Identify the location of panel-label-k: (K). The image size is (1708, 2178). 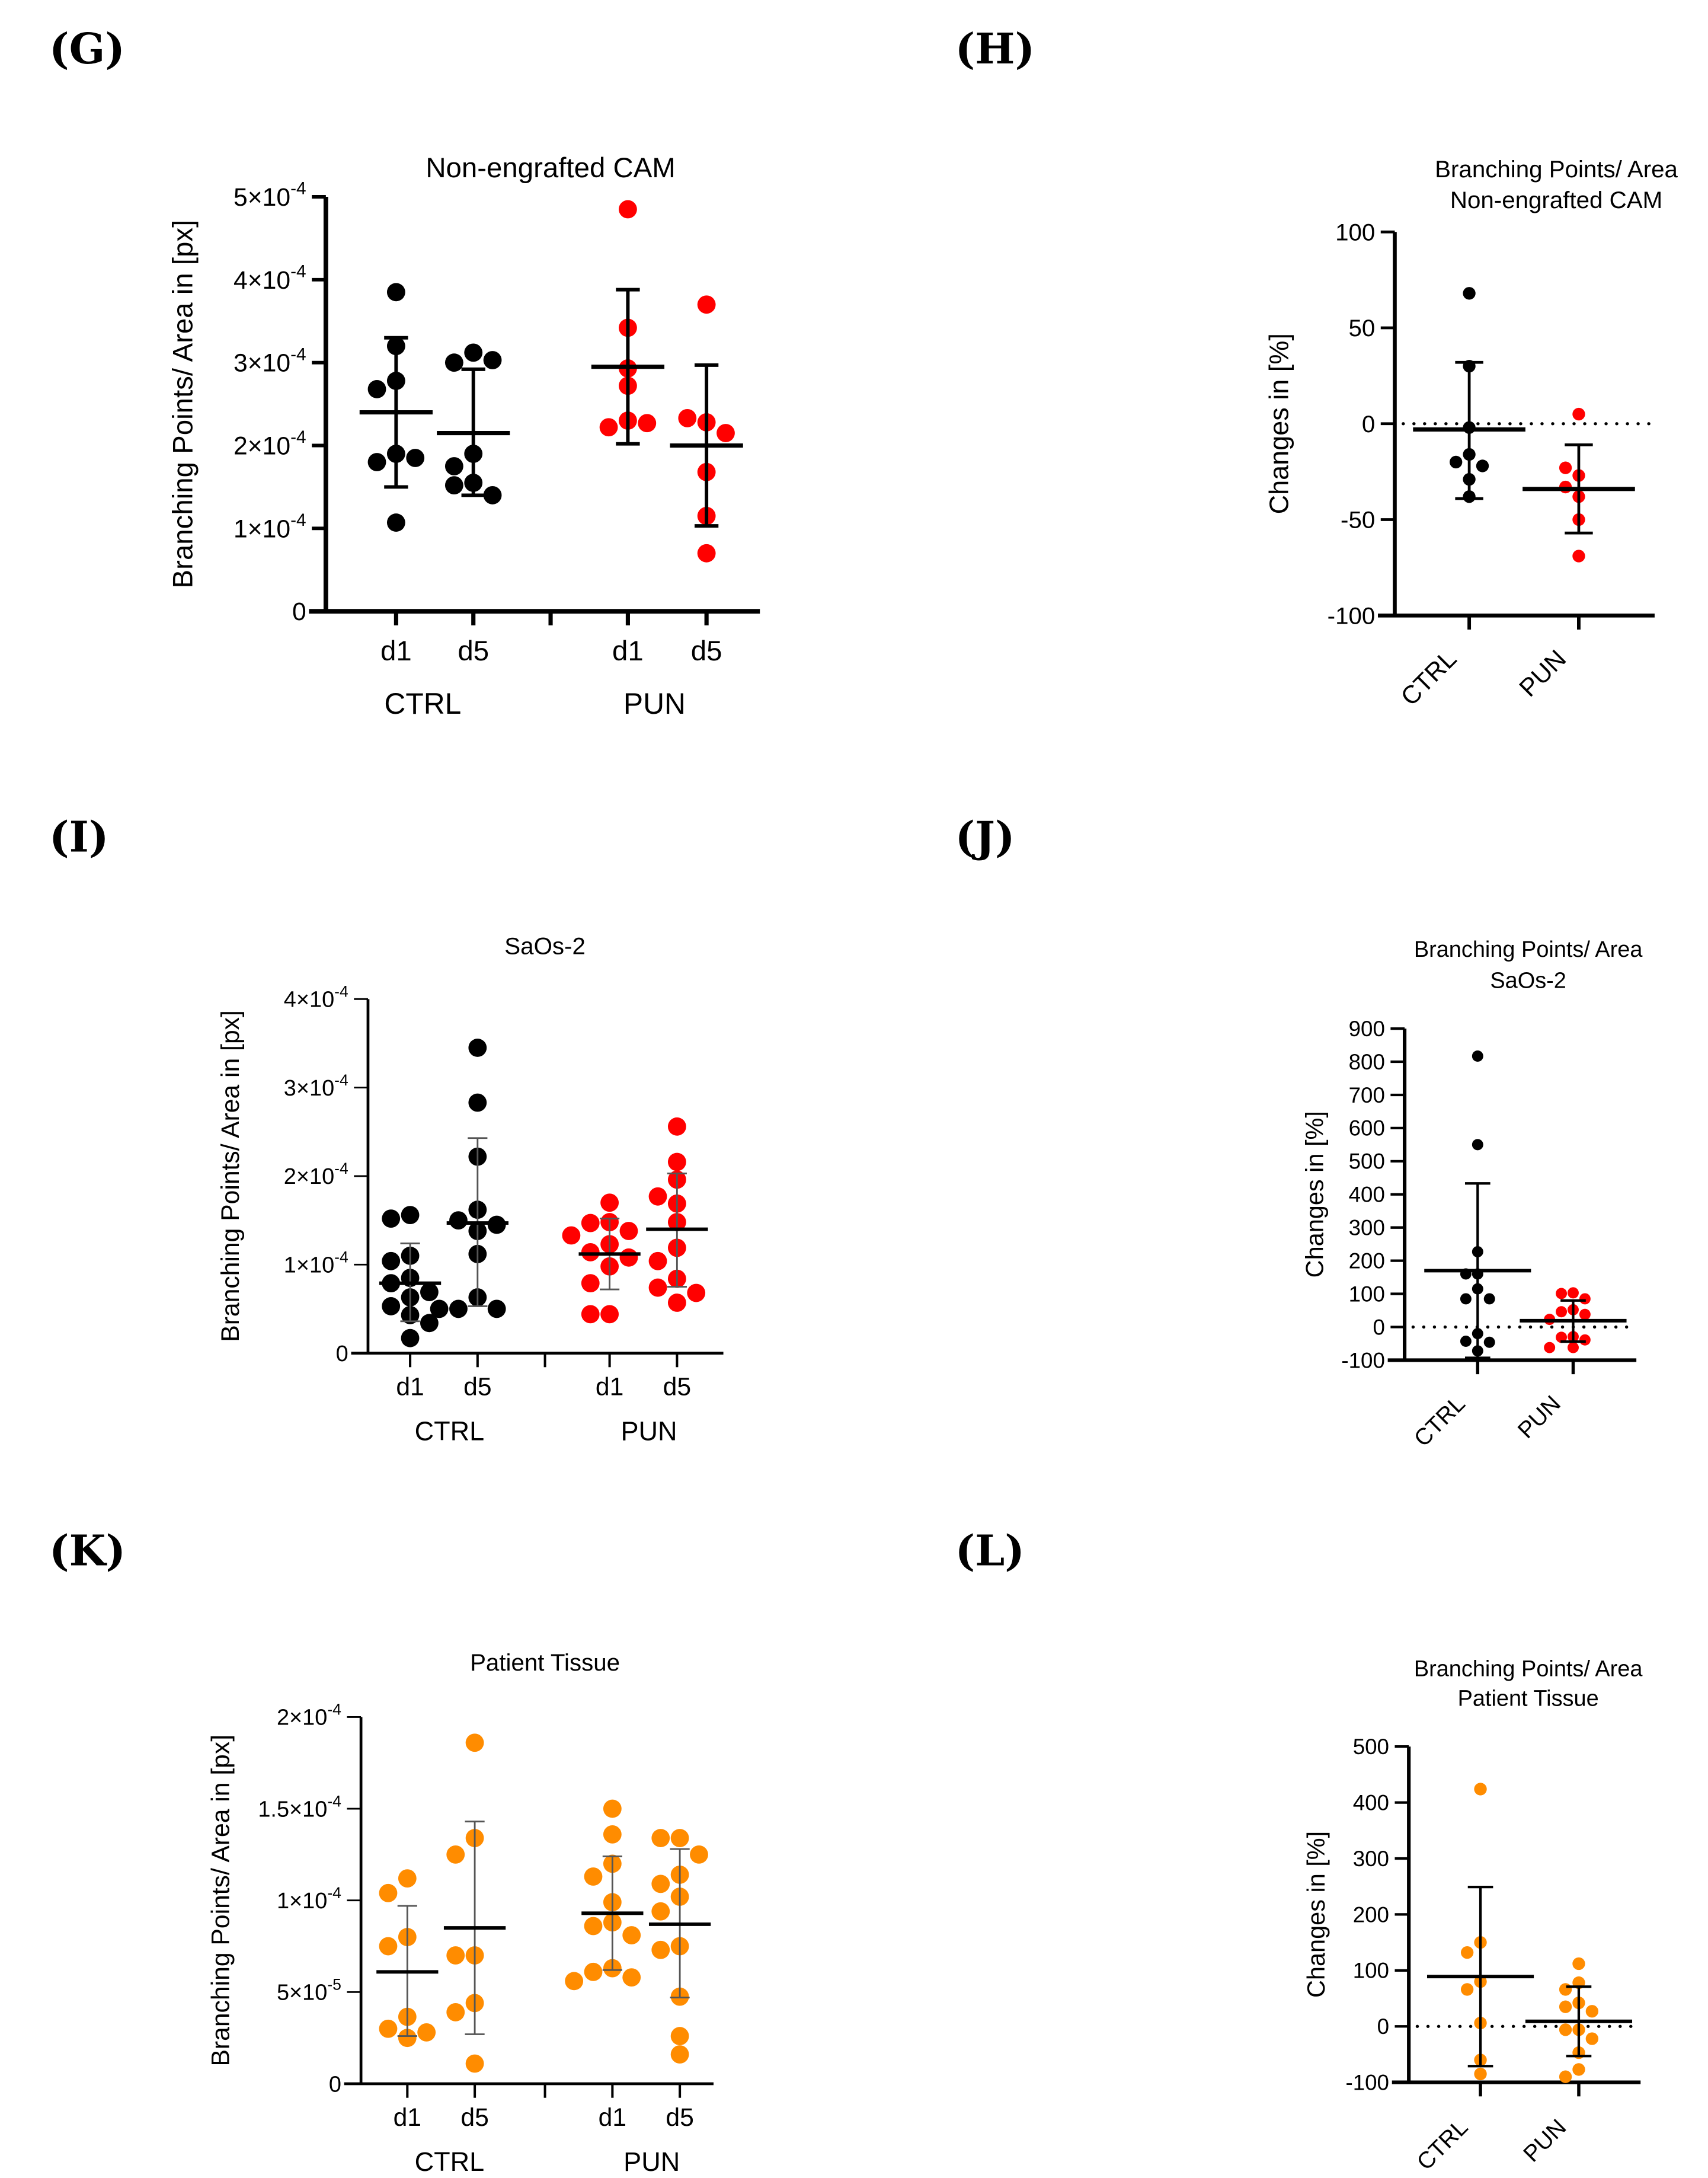
(87, 1550).